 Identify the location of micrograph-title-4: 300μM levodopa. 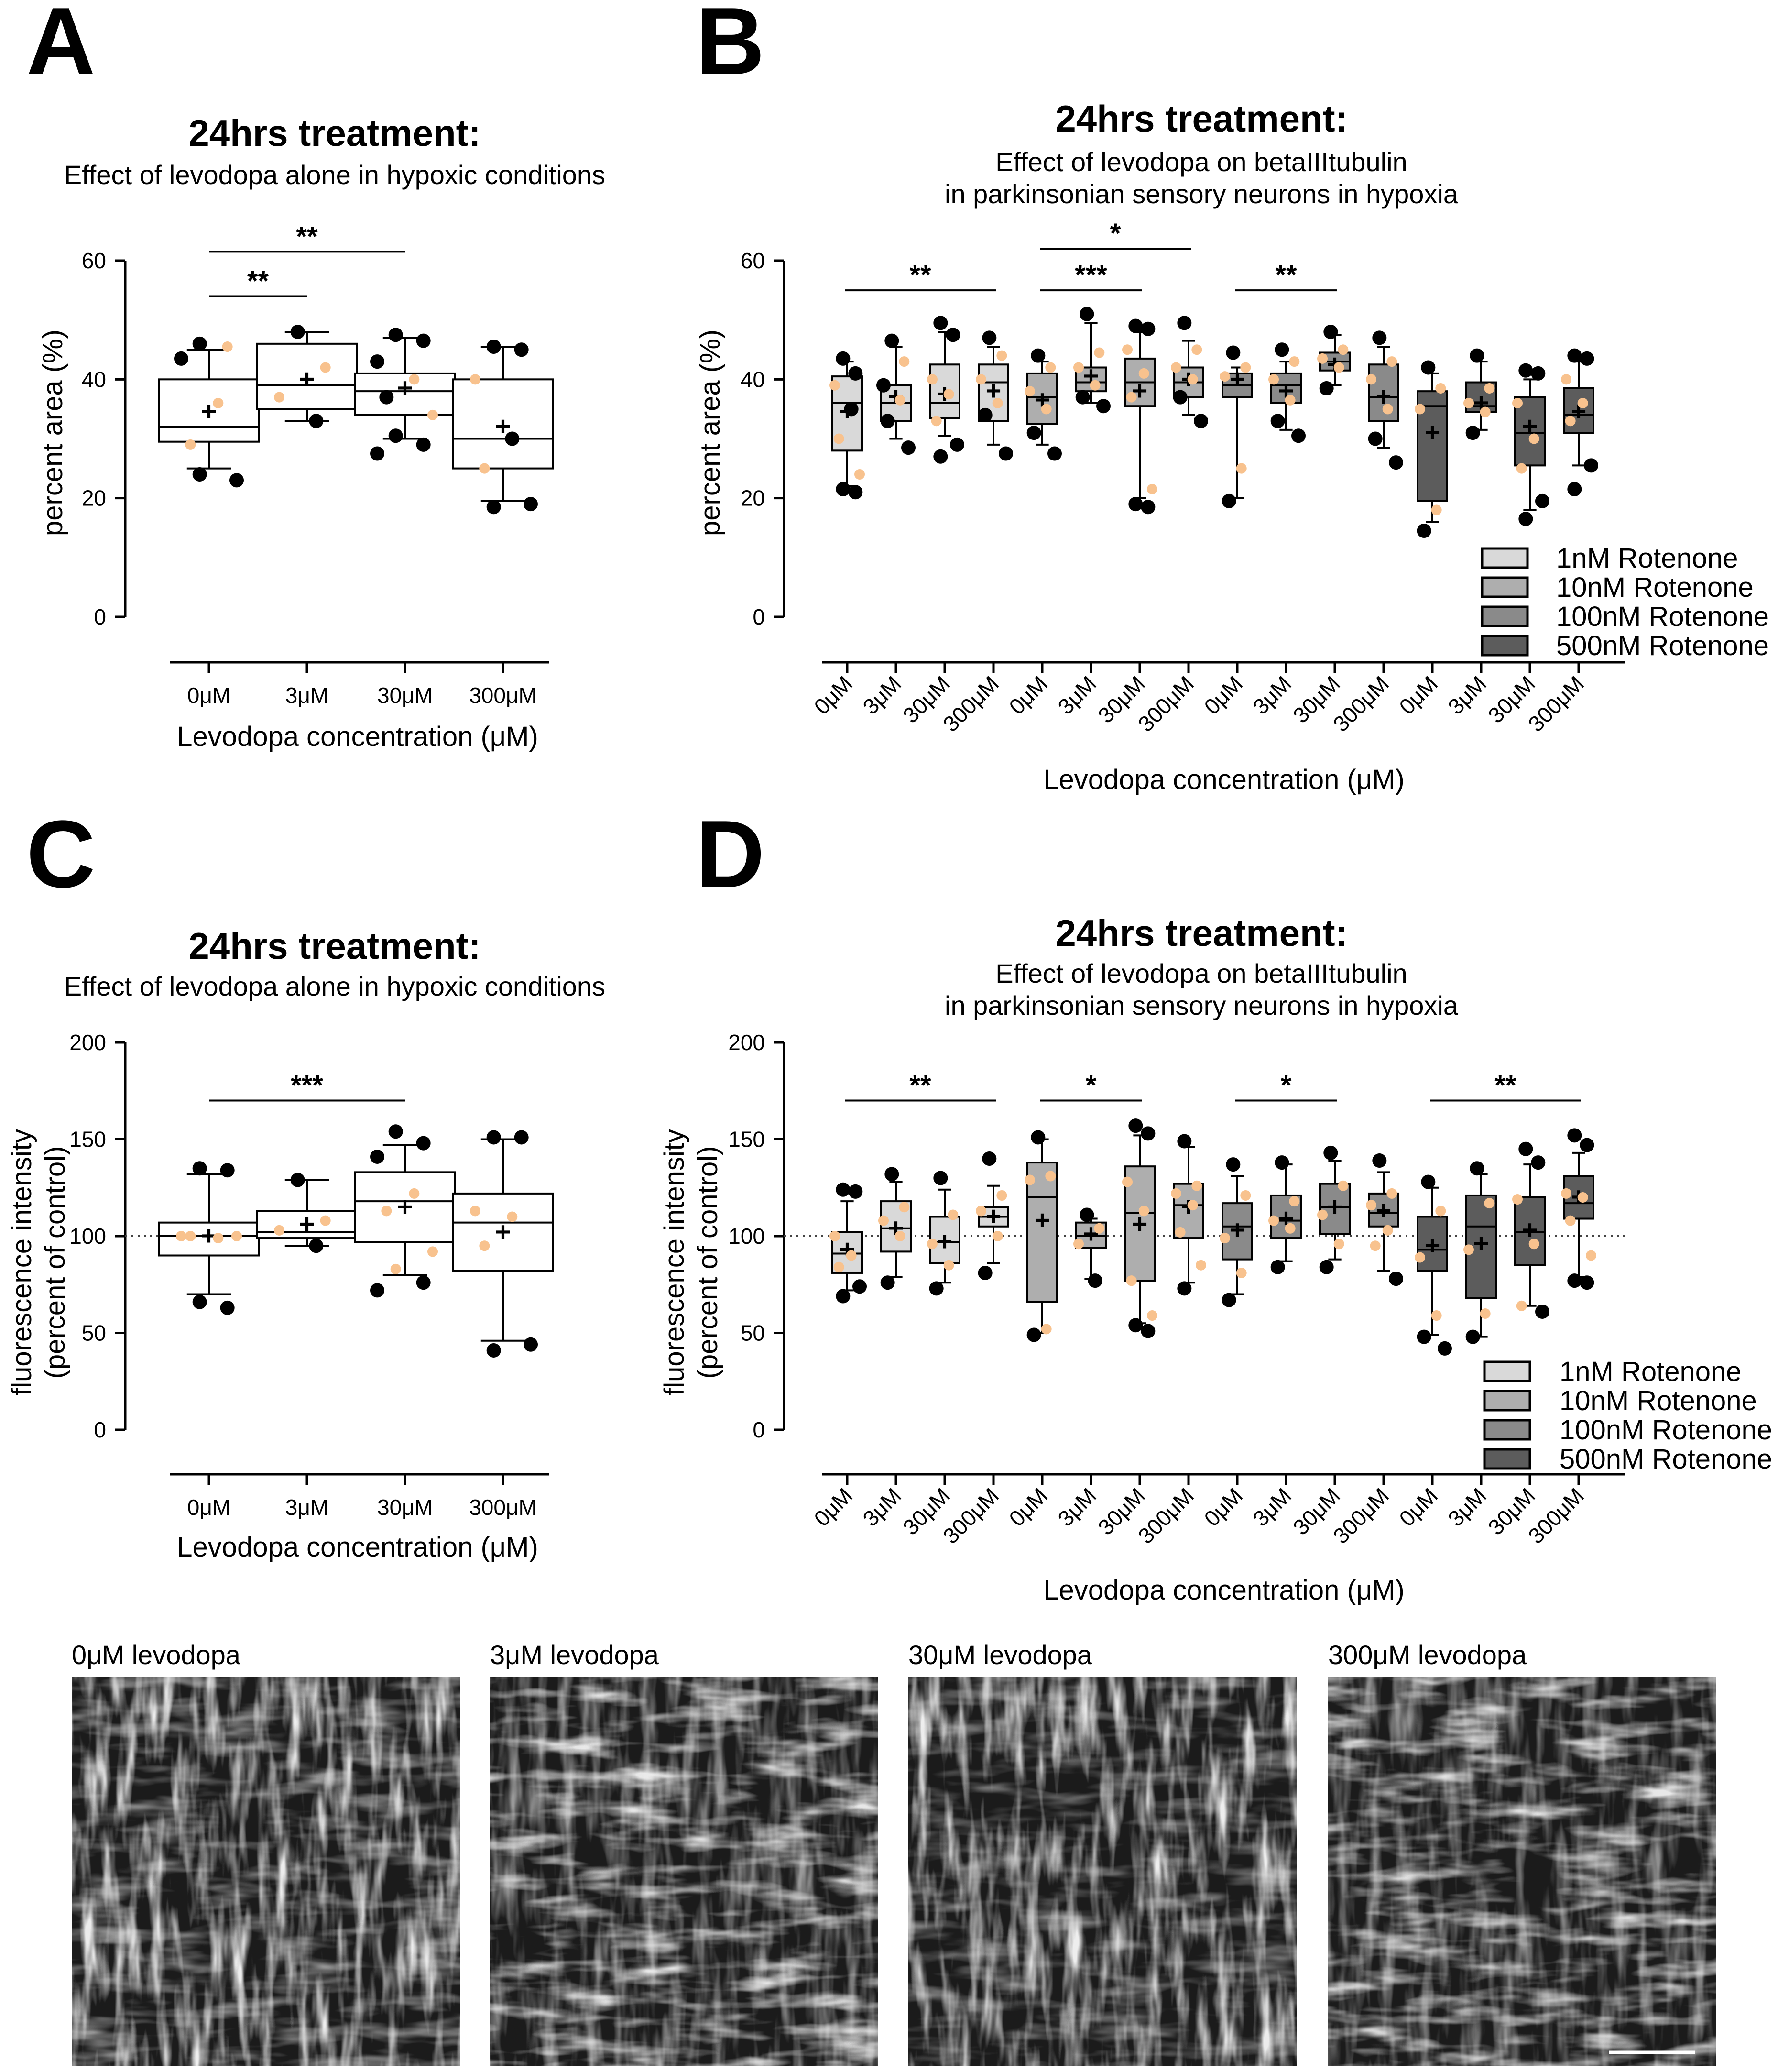
(1427, 1655).